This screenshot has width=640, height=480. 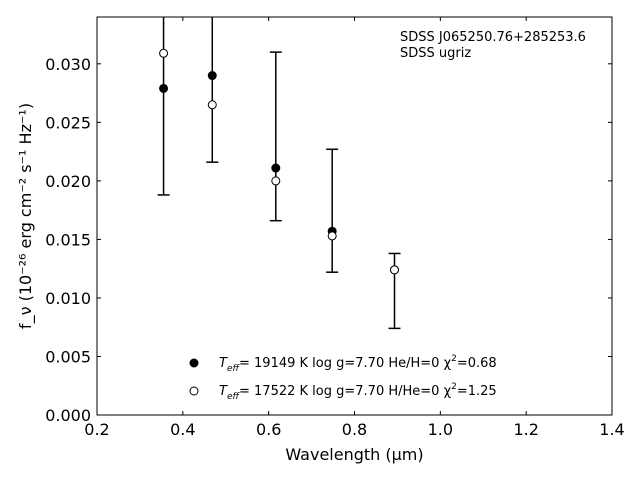 What do you see at coordinates (611, 429) in the screenshot?
I see `x-tick-label: 1.4` at bounding box center [611, 429].